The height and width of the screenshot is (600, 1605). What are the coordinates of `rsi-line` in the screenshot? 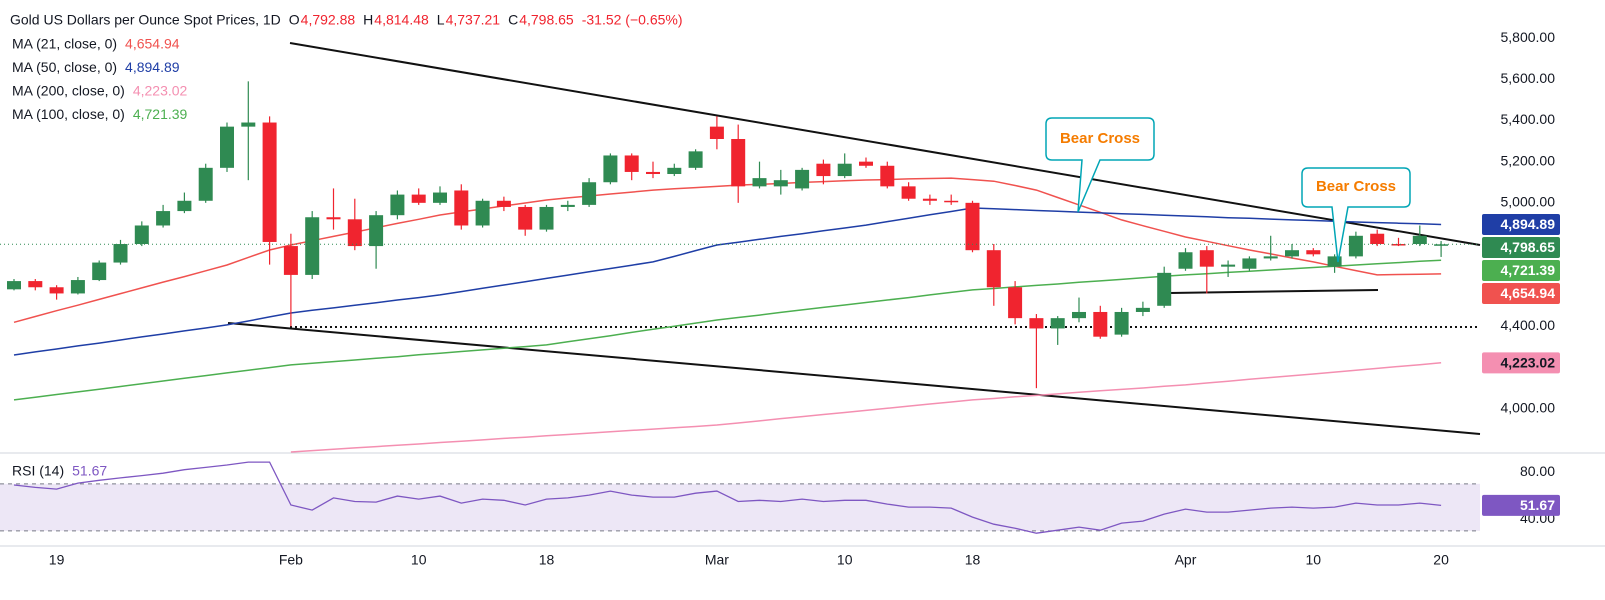 It's located at (727, 497).